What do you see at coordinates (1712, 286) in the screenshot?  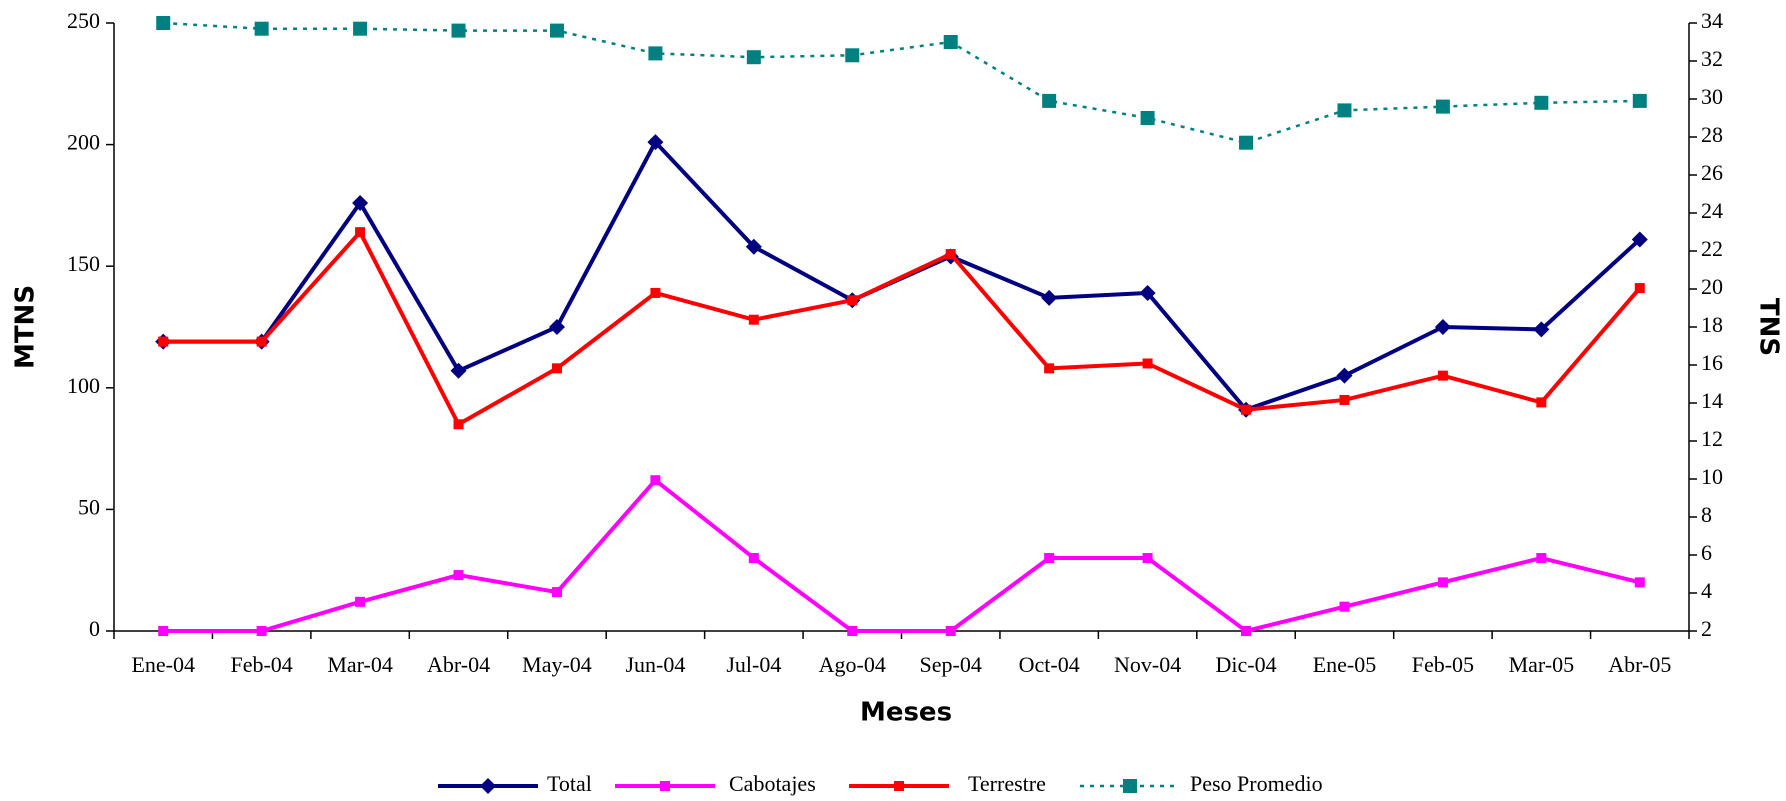 I see `y2-tick-label: 20` at bounding box center [1712, 286].